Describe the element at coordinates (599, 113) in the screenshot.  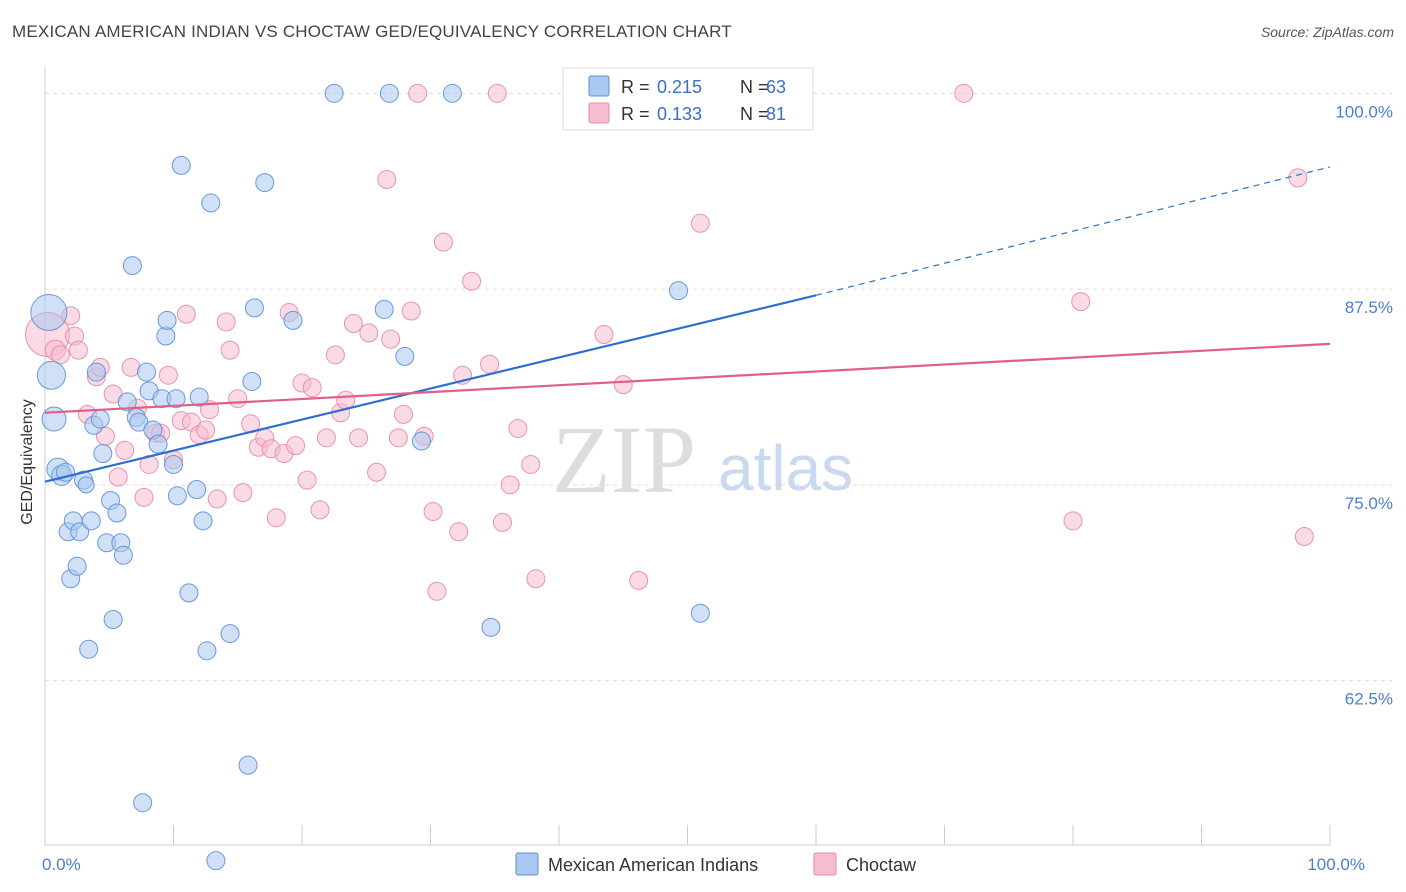
I see `legend-swatch-pink` at that location.